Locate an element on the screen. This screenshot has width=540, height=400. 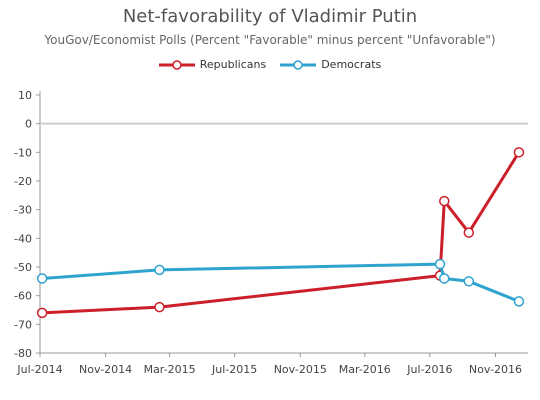
x-tick-label: Jul-2016 is located at coordinates (429, 369).